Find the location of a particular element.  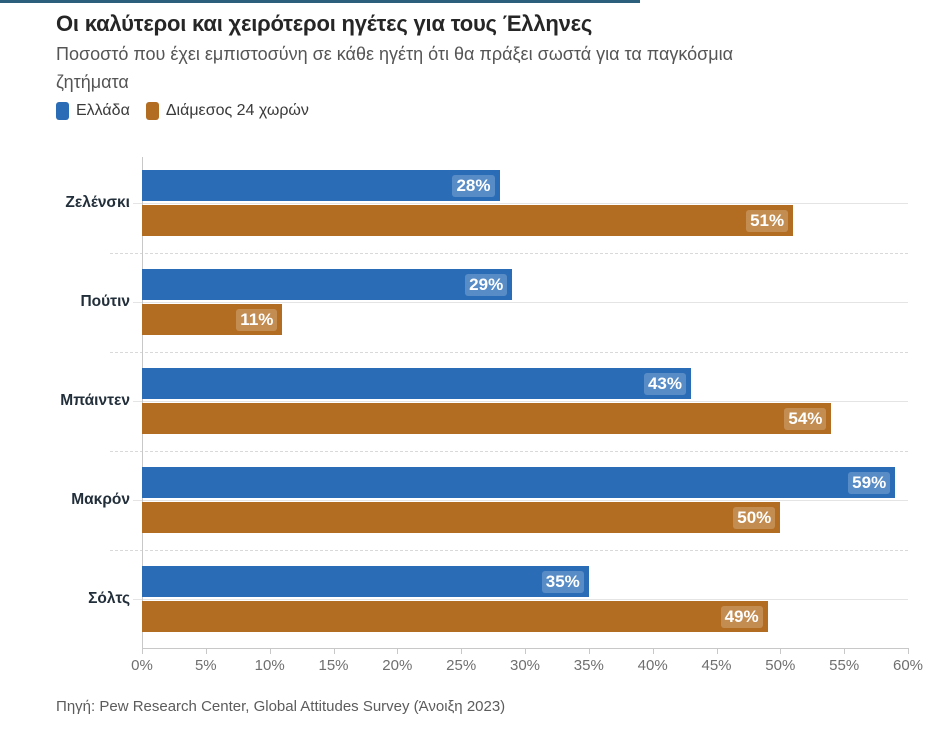

legend-item: Διάμεσος 24 χωρών is located at coordinates (227, 111).